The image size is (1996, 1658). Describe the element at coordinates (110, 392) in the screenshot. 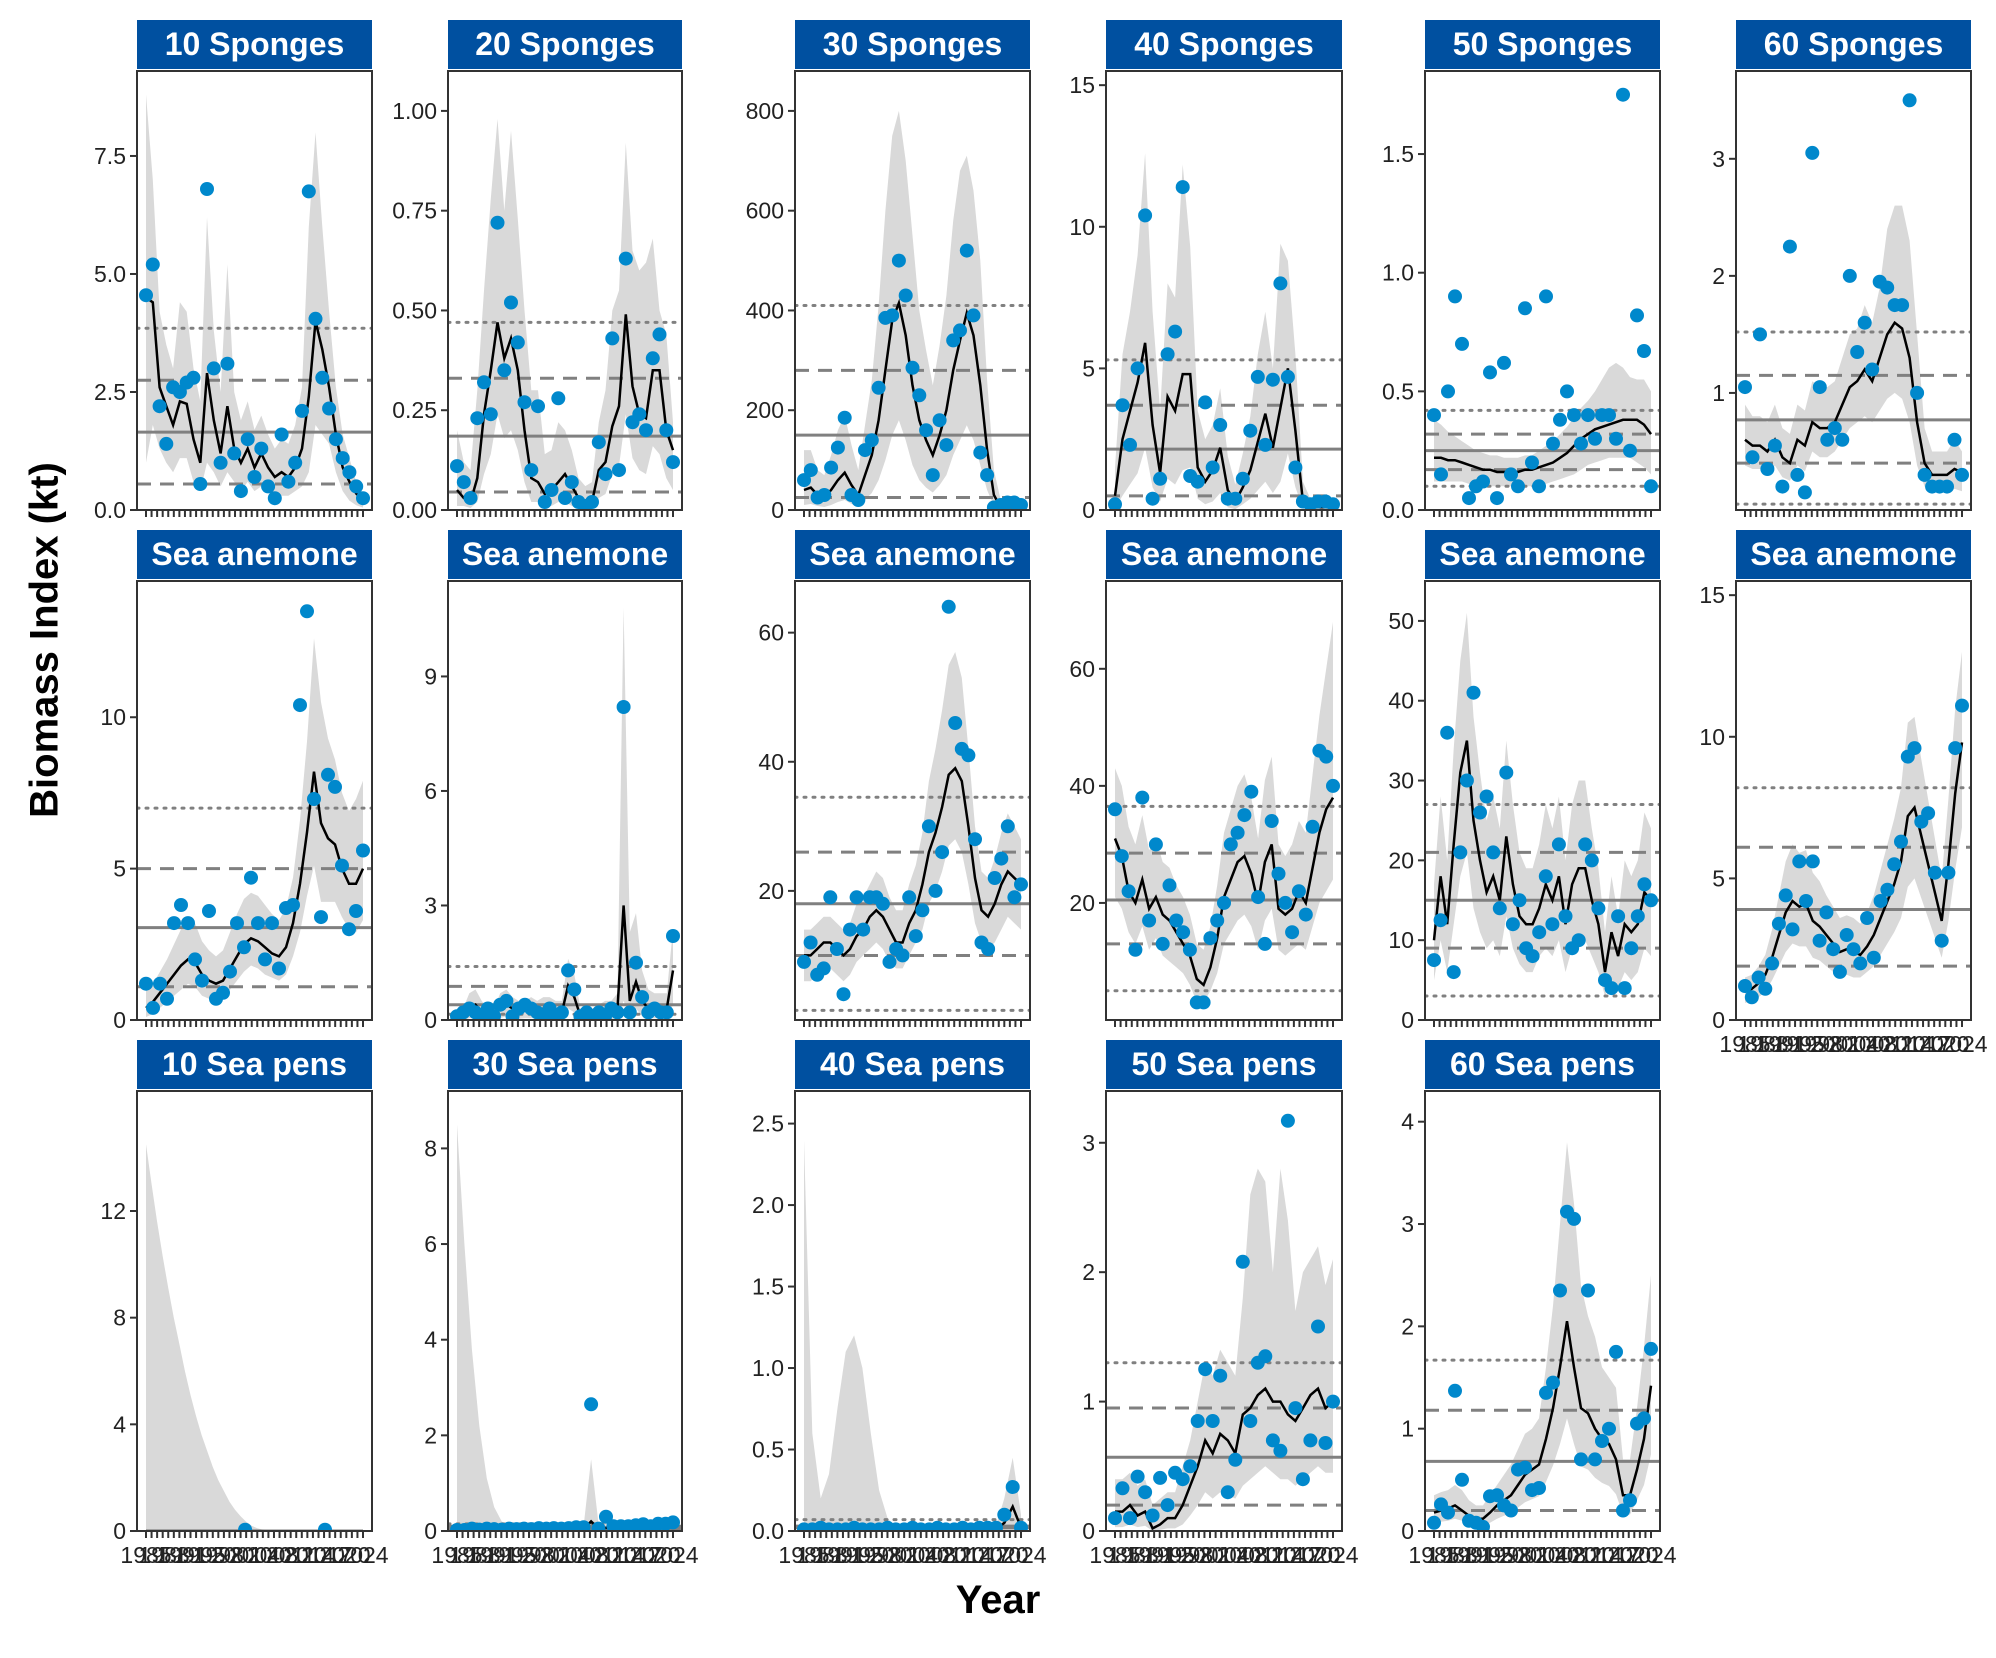

I see `y-tick-label: 2.5` at that location.